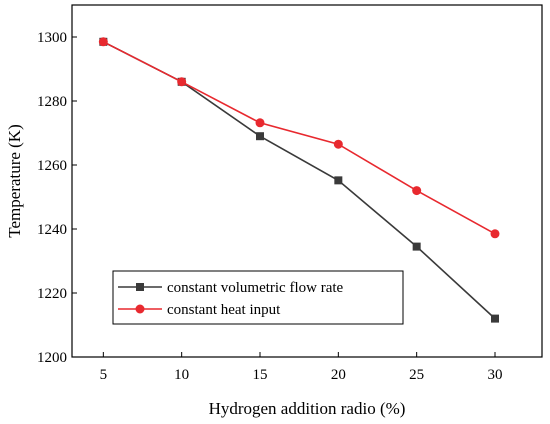 The image size is (550, 424). I want to click on x-tick-label: 25, so click(416, 375).